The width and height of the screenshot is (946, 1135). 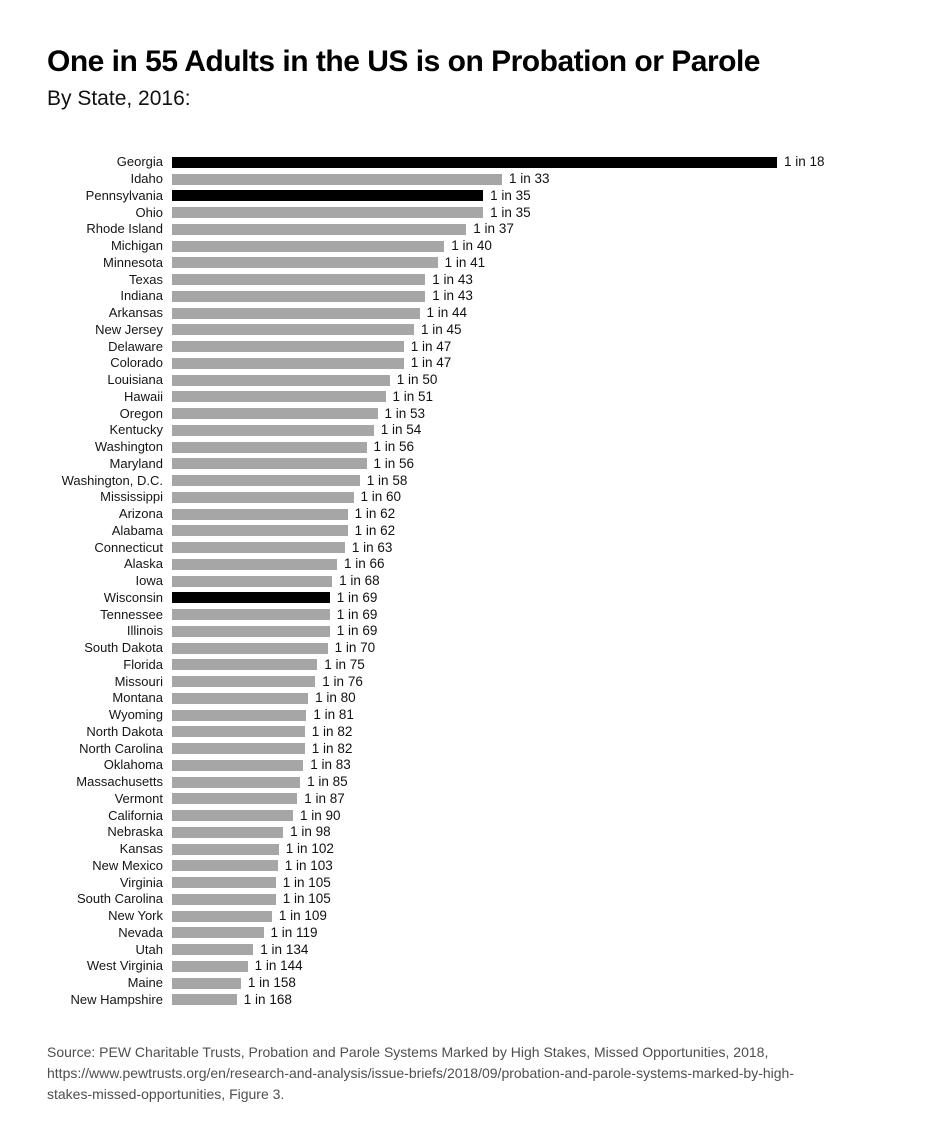 What do you see at coordinates (146, 279) in the screenshot?
I see `state-label: Texas` at bounding box center [146, 279].